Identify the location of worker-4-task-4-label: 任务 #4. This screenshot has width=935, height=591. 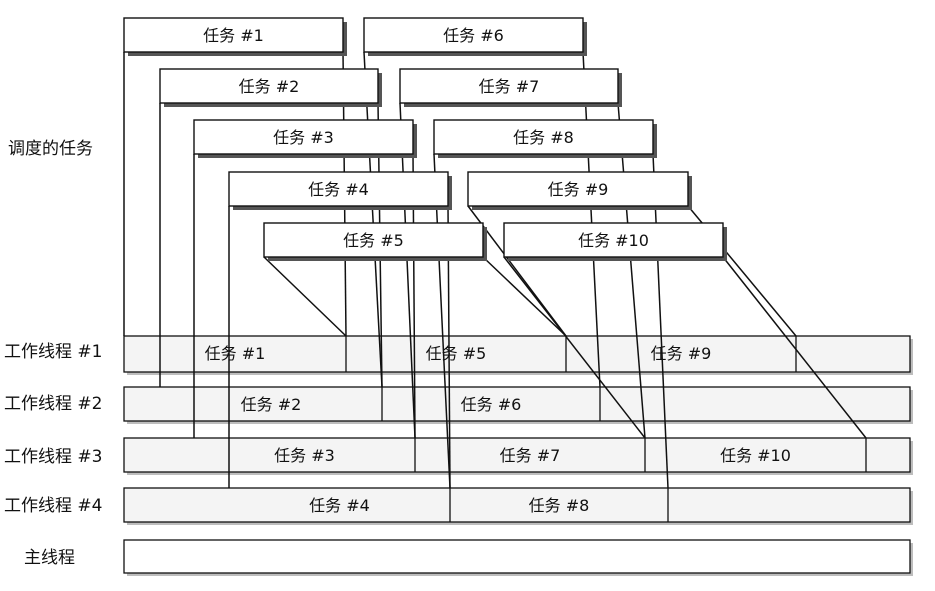
(339, 505).